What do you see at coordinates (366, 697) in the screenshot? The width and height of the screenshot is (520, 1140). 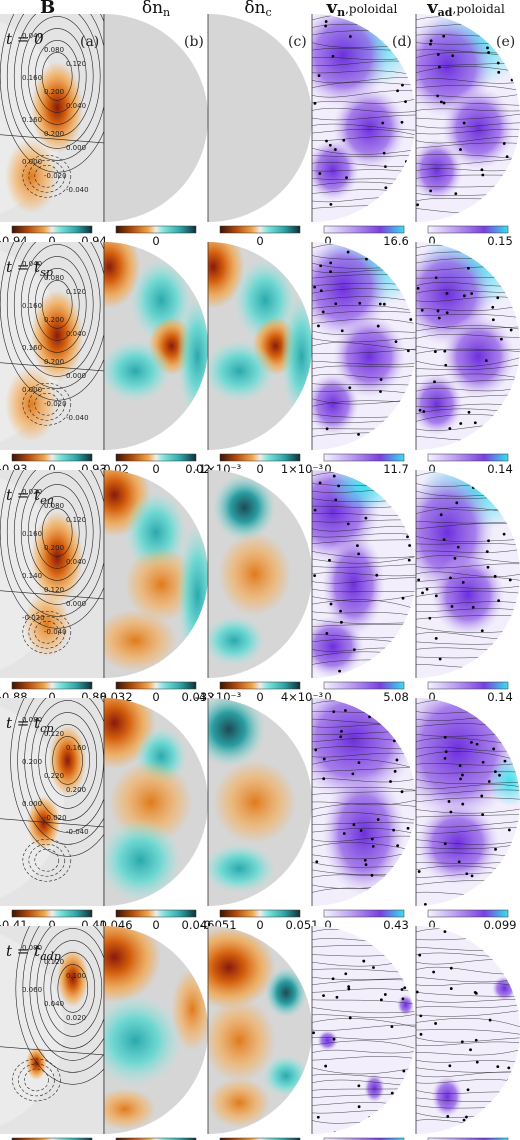 I see `colorbar-ticks: 0 5.08` at bounding box center [366, 697].